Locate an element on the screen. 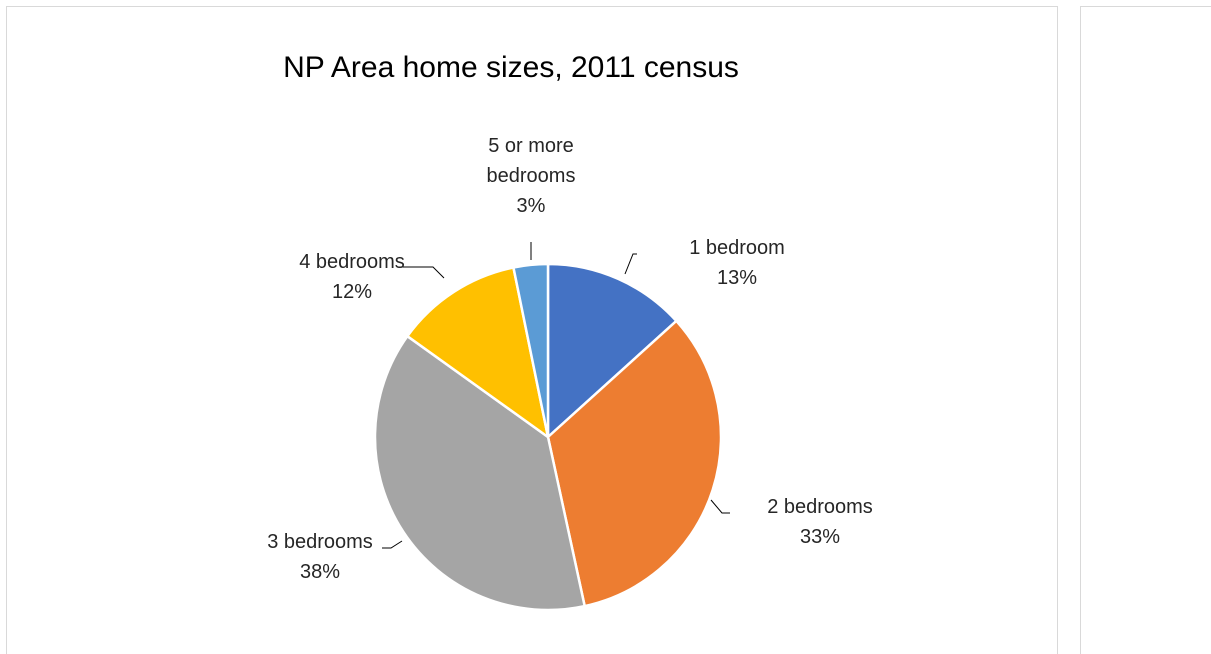  adjacent-chart-area is located at coordinates (1145, 330).